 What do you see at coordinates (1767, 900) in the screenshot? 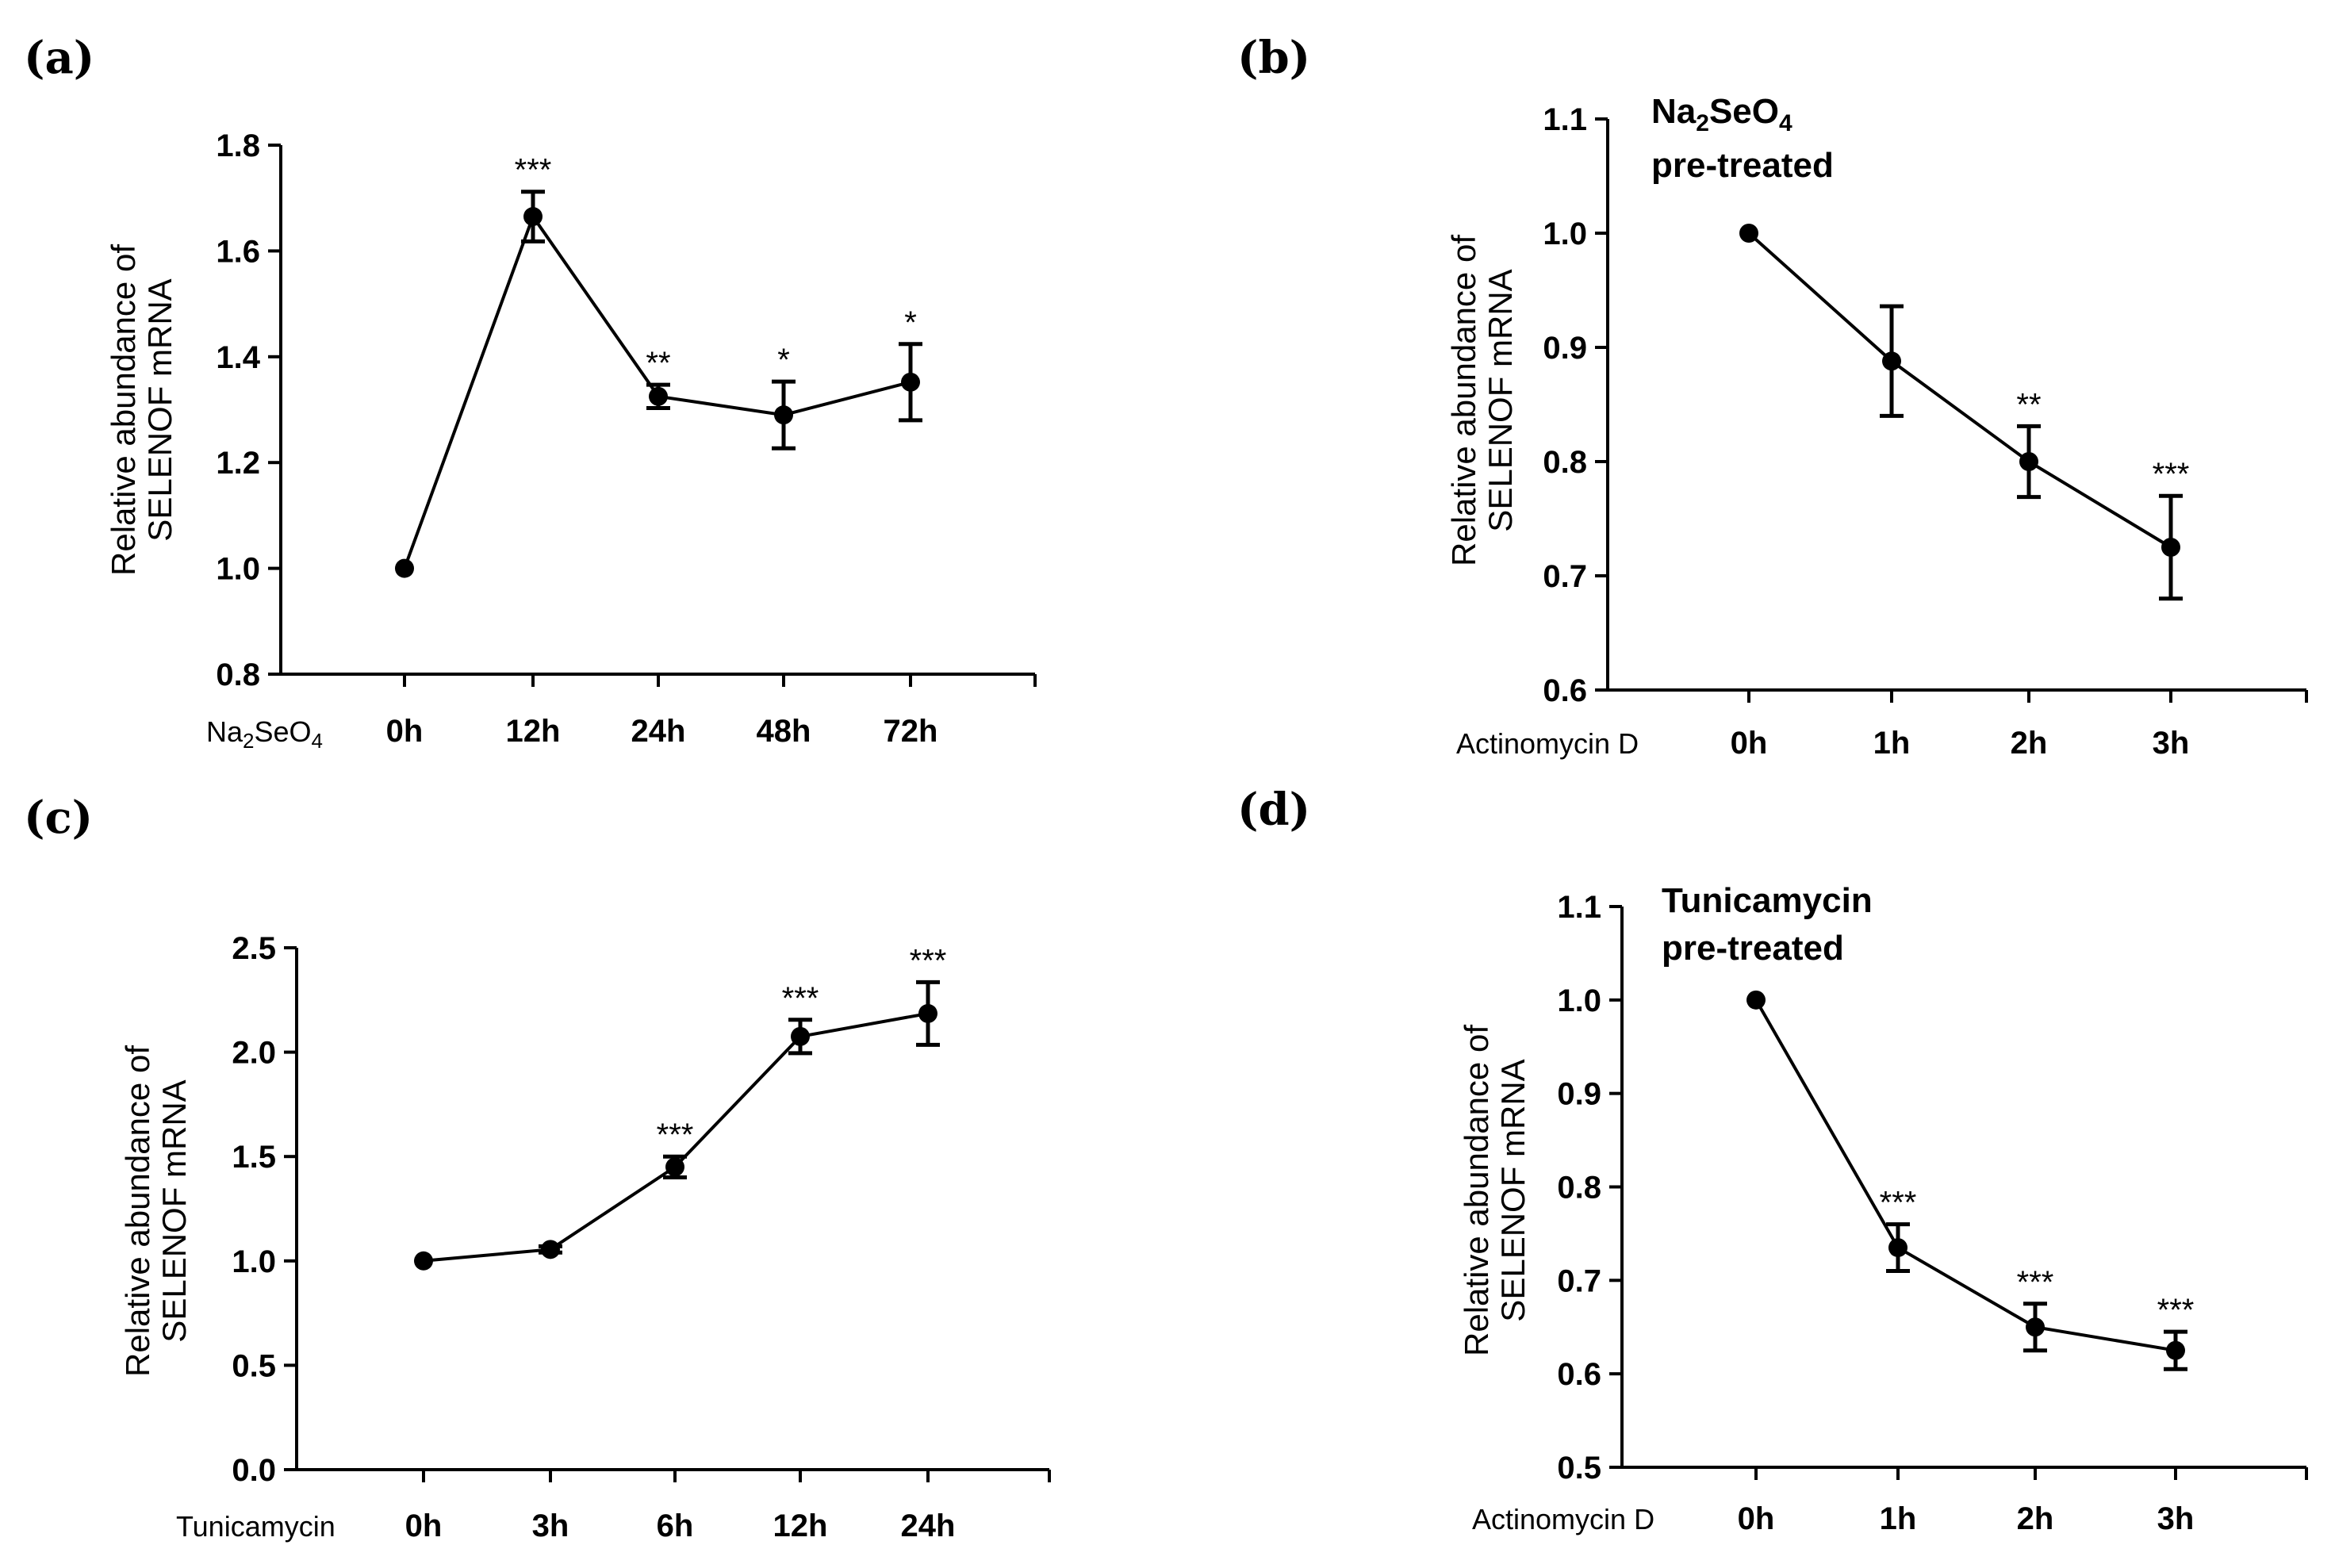
I see `pretreatment-annotation: Tunicamycin` at bounding box center [1767, 900].